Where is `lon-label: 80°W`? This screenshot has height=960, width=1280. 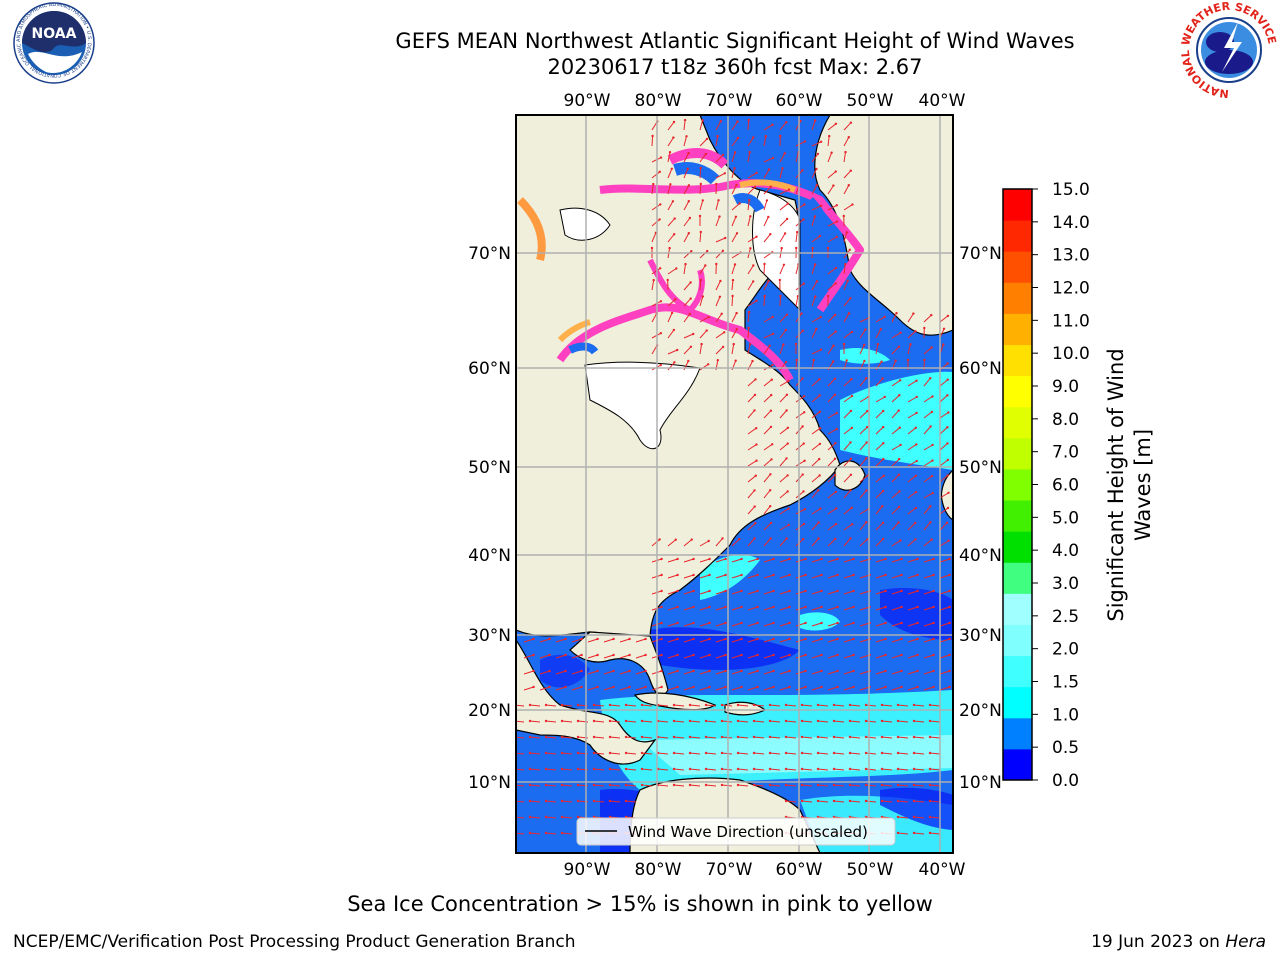
lon-label: 80°W is located at coordinates (658, 101).